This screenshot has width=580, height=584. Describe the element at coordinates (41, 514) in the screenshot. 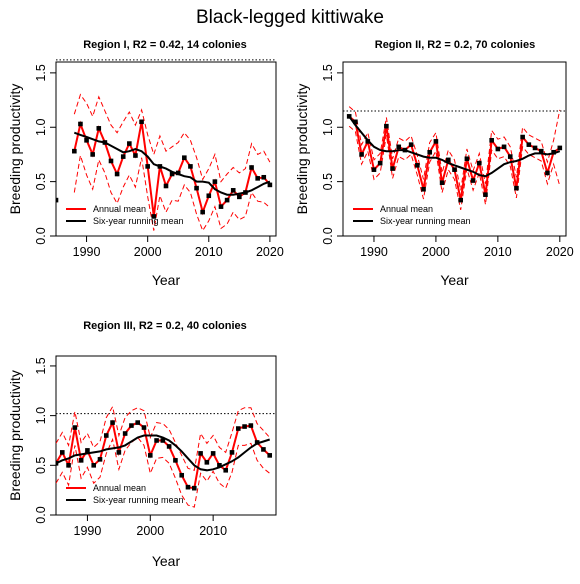

I see `y-tick-label: 0.0` at that location.